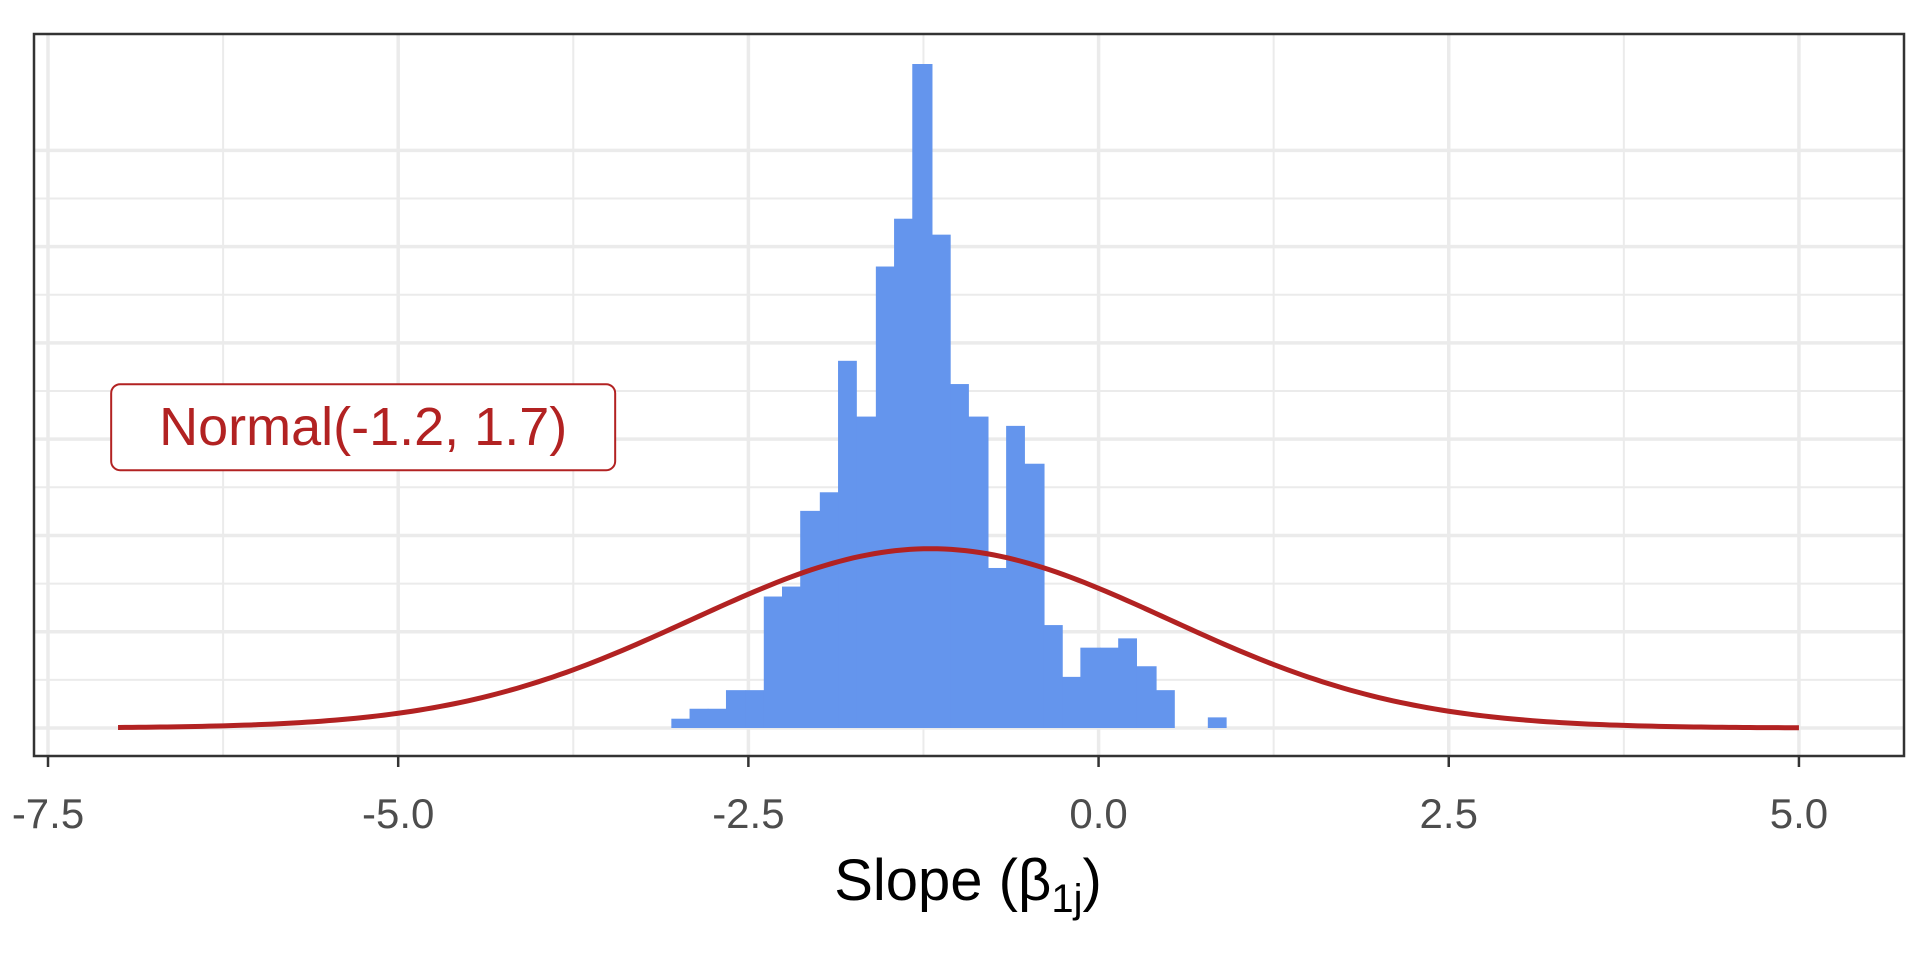  I want to click on x-axis: -7.5 -5.0 -2.5 0.0 2.5 5.0, so click(920, 796).